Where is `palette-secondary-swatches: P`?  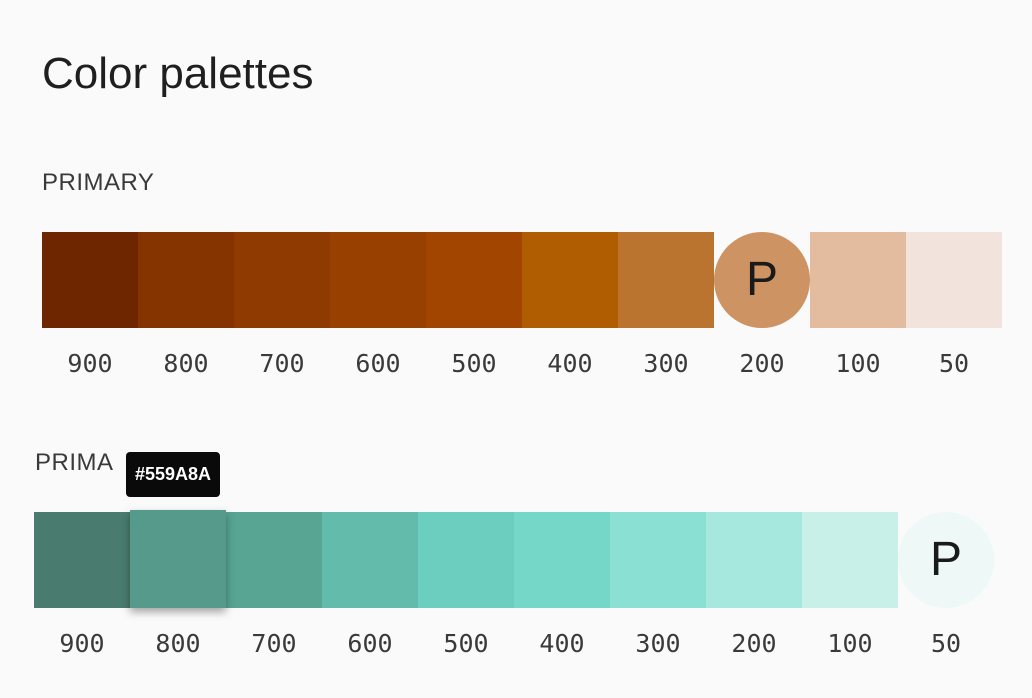 palette-secondary-swatches: P is located at coordinates (514, 559).